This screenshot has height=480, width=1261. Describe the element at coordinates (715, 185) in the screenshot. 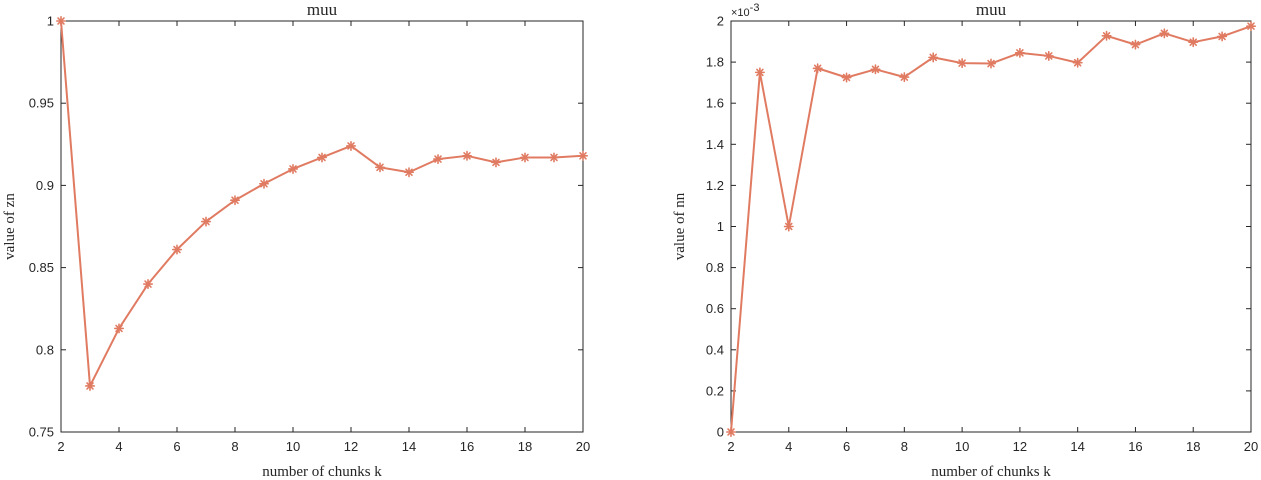

I see `y-tick-label: 1.2` at that location.